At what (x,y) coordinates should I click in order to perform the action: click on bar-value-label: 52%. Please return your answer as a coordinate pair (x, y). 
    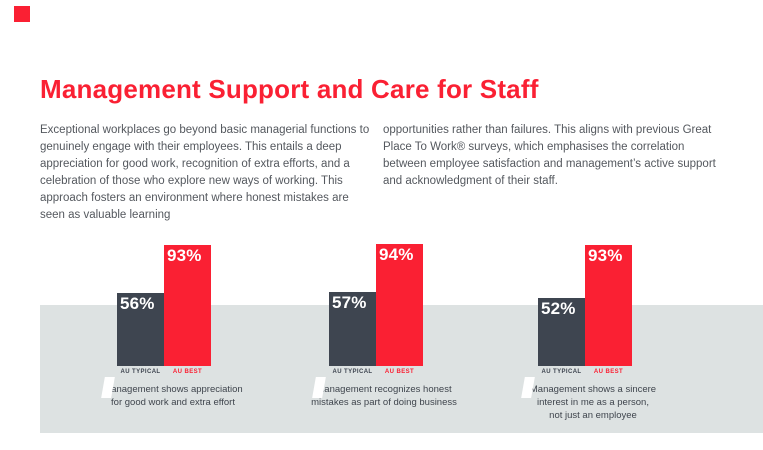
    Looking at the image, I should click on (558, 308).